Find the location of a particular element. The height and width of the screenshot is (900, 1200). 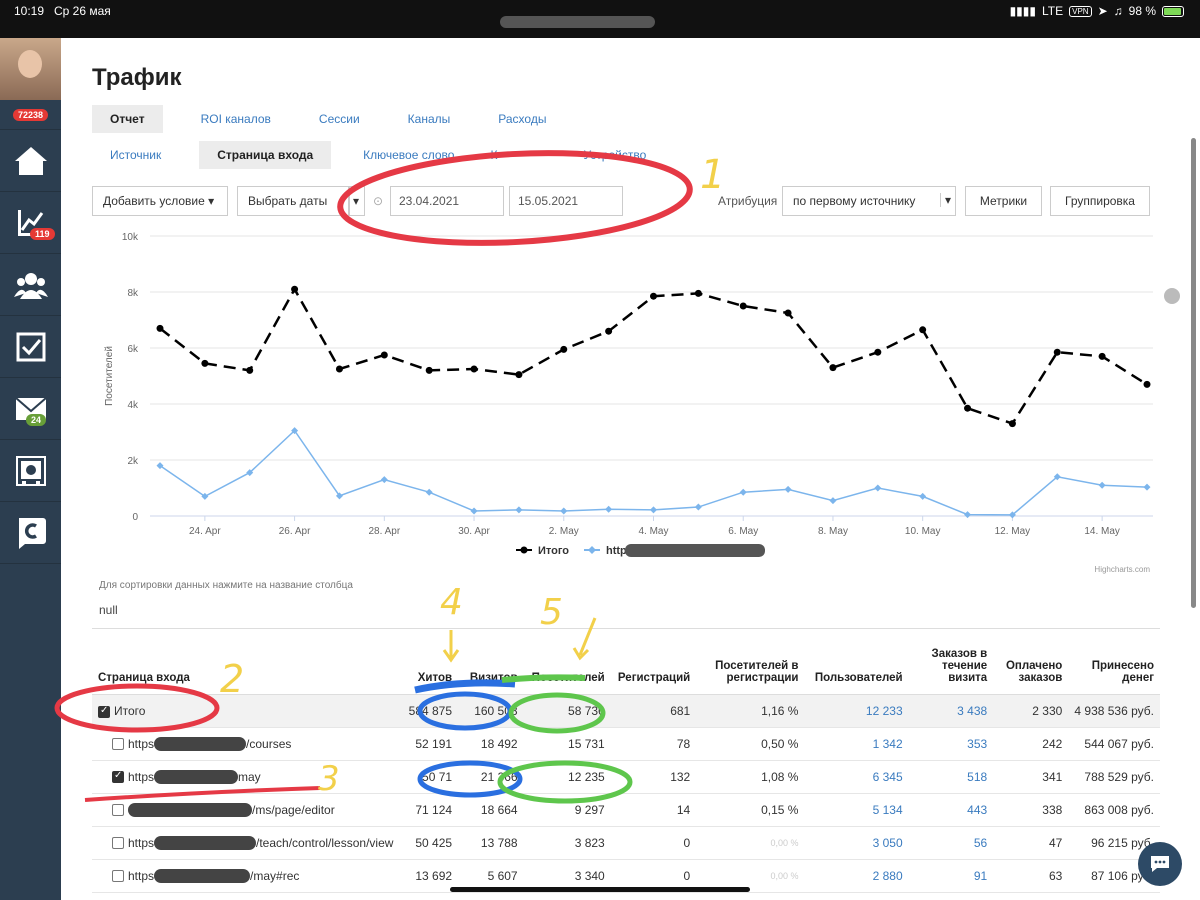

row-paid: 341 is located at coordinates (1031, 777).